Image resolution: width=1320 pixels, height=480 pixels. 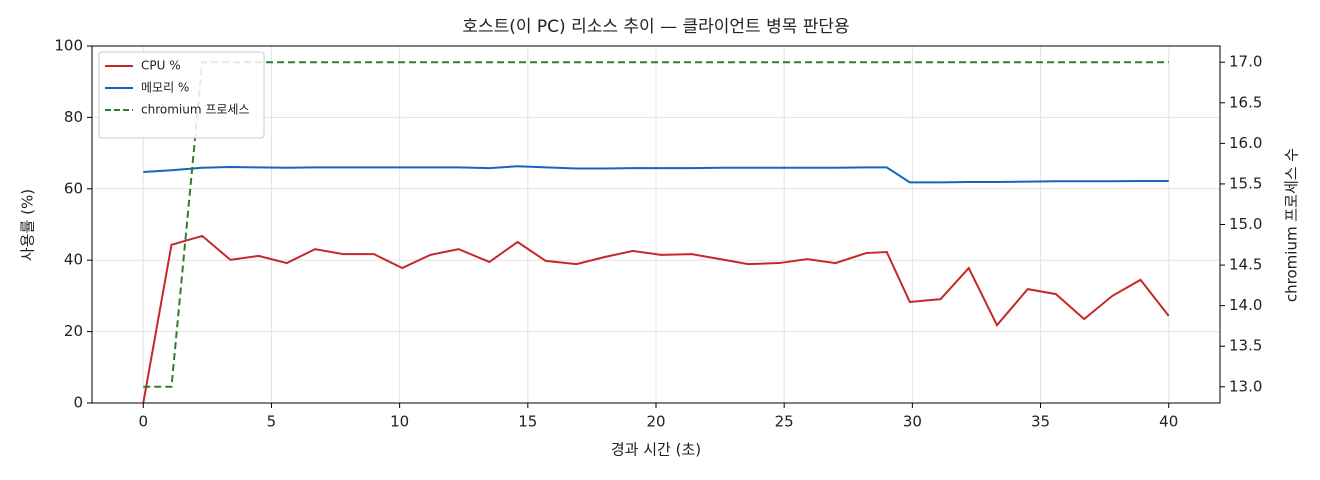 What do you see at coordinates (1245, 224) in the screenshot?
I see `y2-tick-label: 15.0` at bounding box center [1245, 224].